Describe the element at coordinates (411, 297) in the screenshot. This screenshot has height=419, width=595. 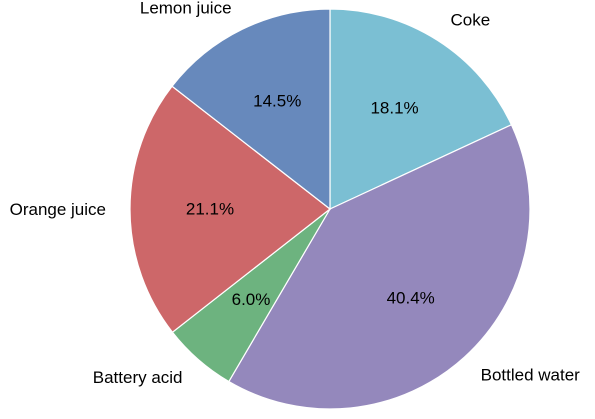
I see `percent-label-bottled-water: 40.4%` at that location.